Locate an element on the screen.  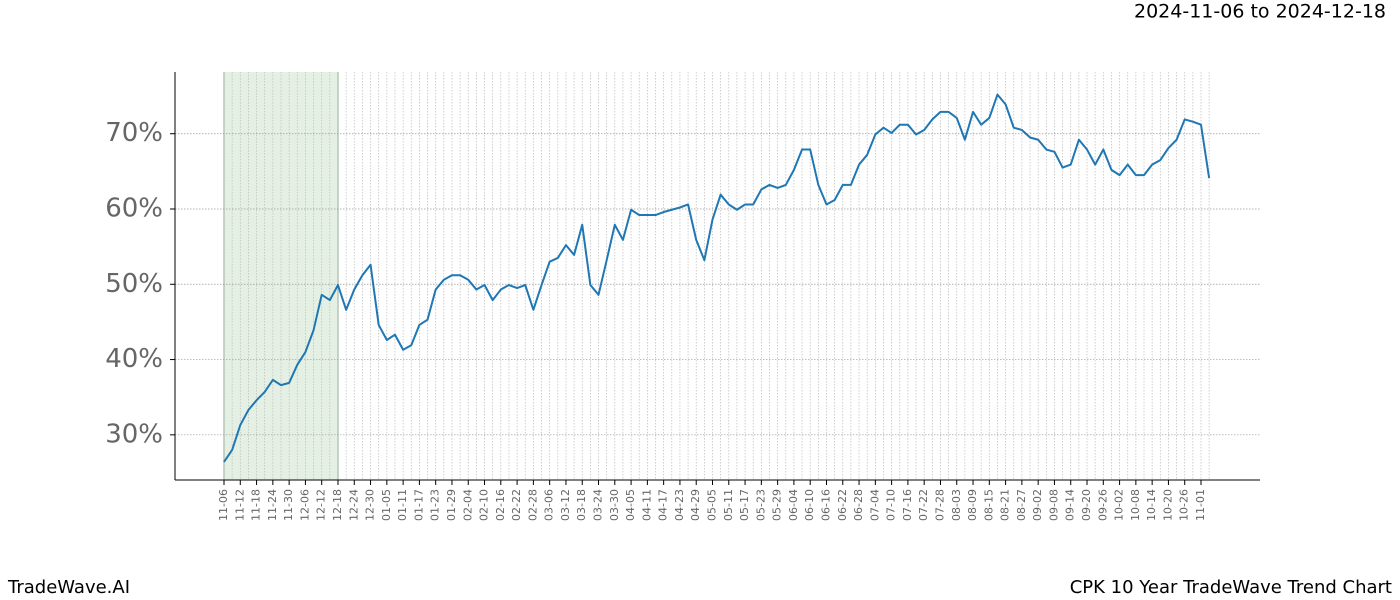
x-tick-label: 05-29 is located at coordinates (777, 505).